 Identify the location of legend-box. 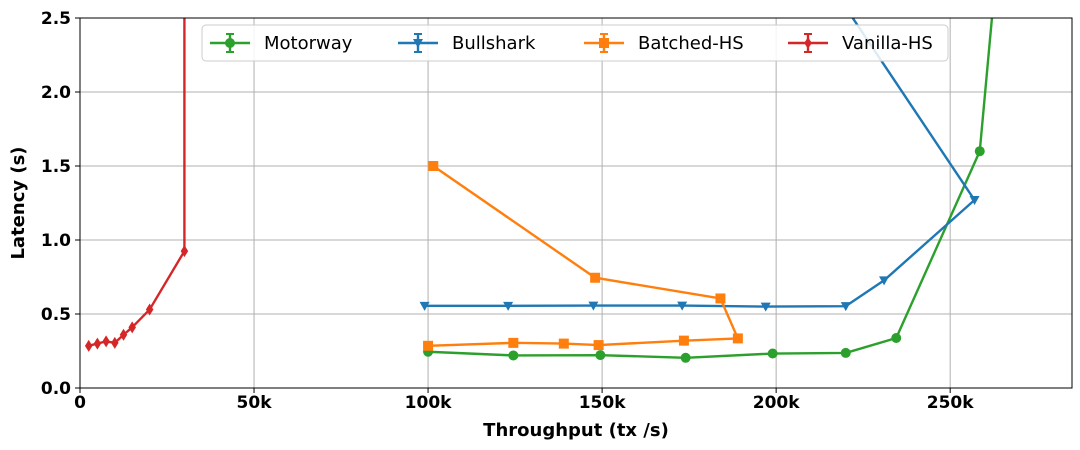
(575, 43).